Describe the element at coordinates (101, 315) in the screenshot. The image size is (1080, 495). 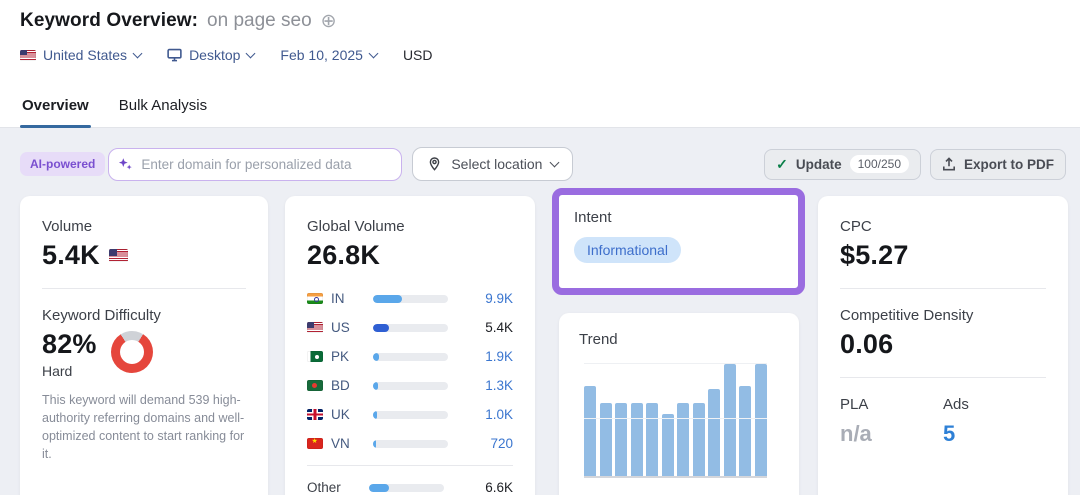
I see `kd-label: Keyword Difficulty` at that location.